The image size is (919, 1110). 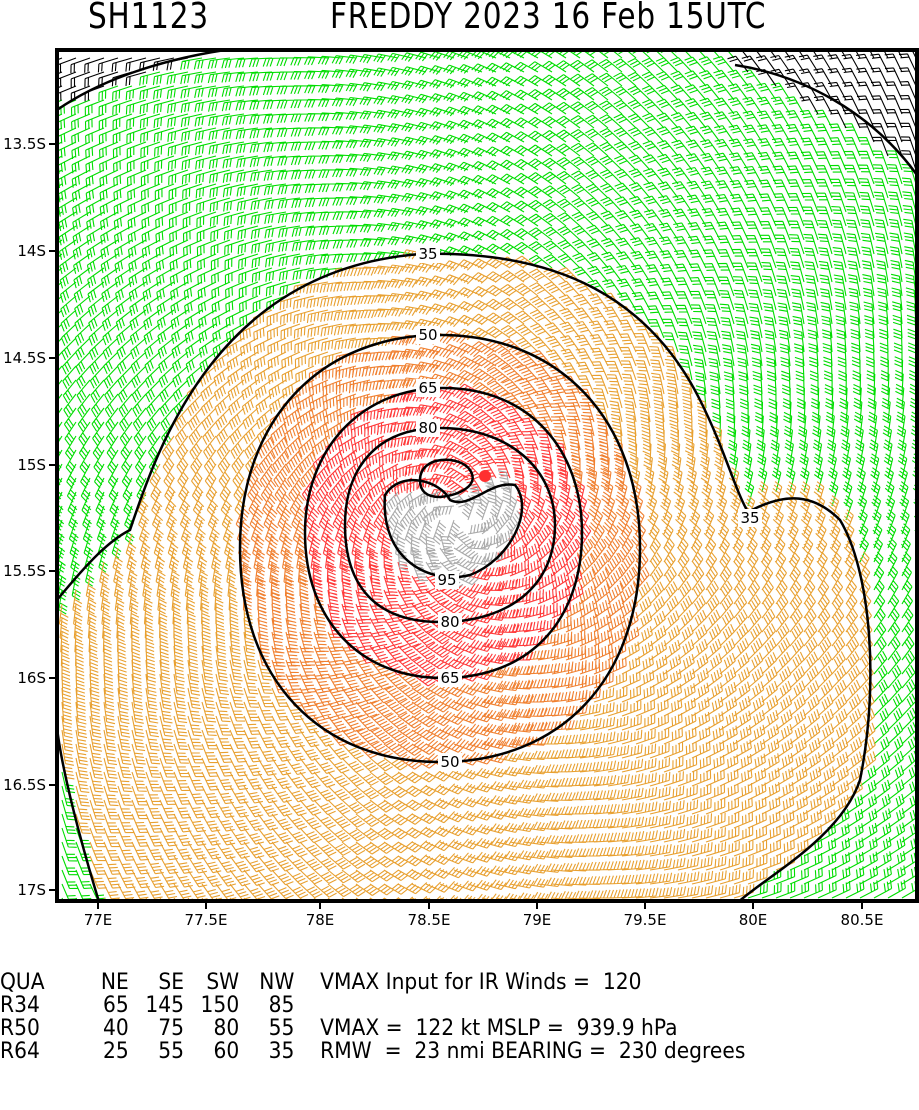 What do you see at coordinates (31, 465) in the screenshot?
I see `lat-tick-label: 15S` at bounding box center [31, 465].